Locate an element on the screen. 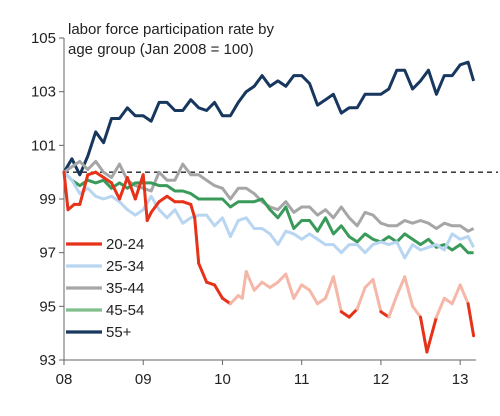 The height and width of the screenshot is (416, 500). x-tick-label: 11 is located at coordinates (302, 379).